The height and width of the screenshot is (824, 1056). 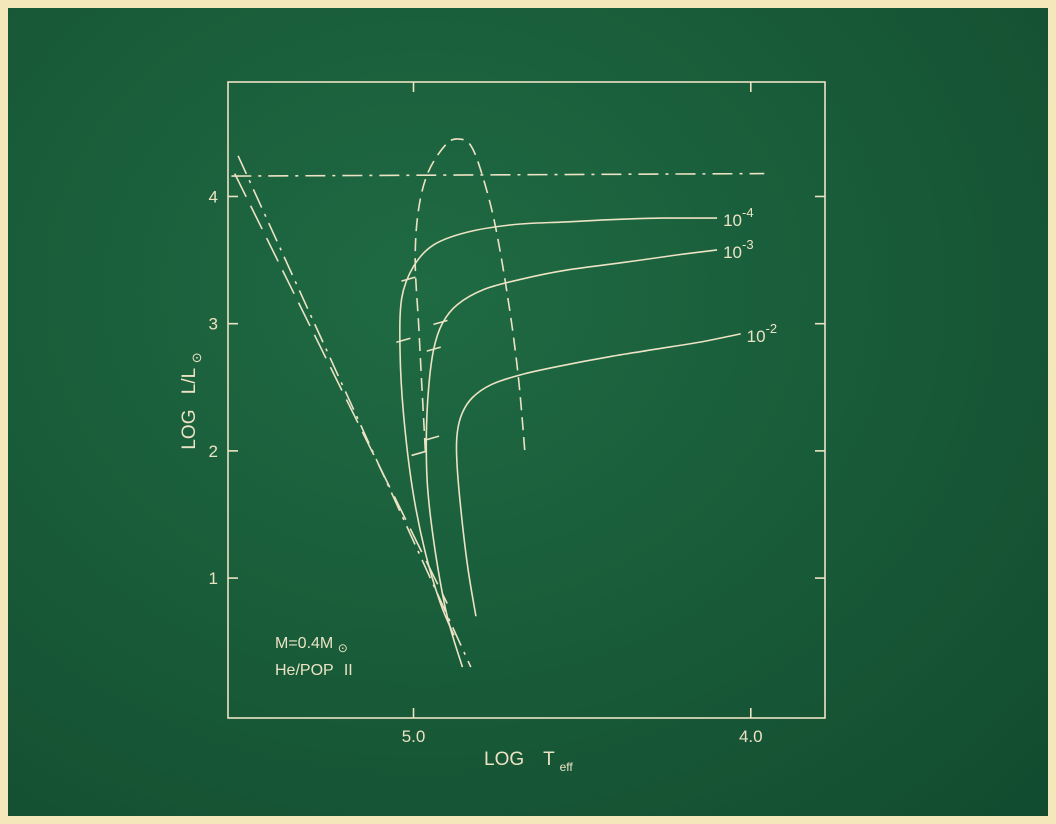 What do you see at coordinates (732, 252) in the screenshot?
I see `series-label-base-1: 10` at bounding box center [732, 252].